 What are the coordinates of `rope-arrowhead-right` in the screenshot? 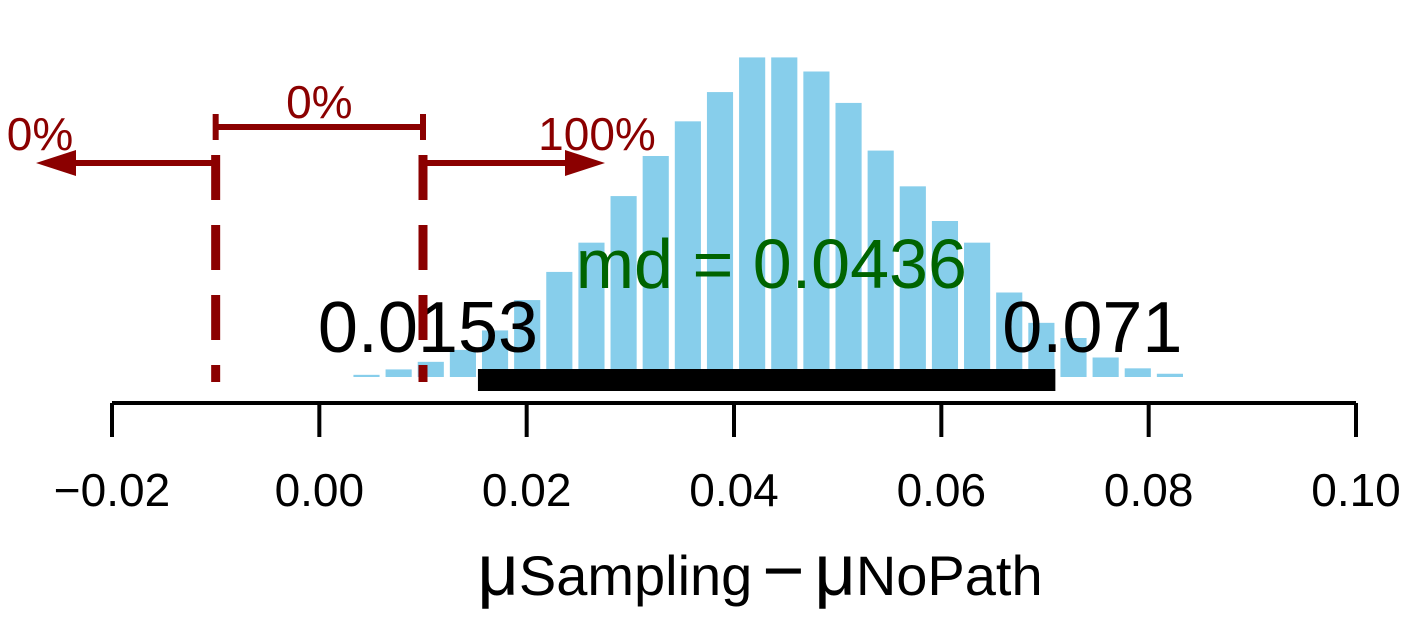 It's located at (585, 163).